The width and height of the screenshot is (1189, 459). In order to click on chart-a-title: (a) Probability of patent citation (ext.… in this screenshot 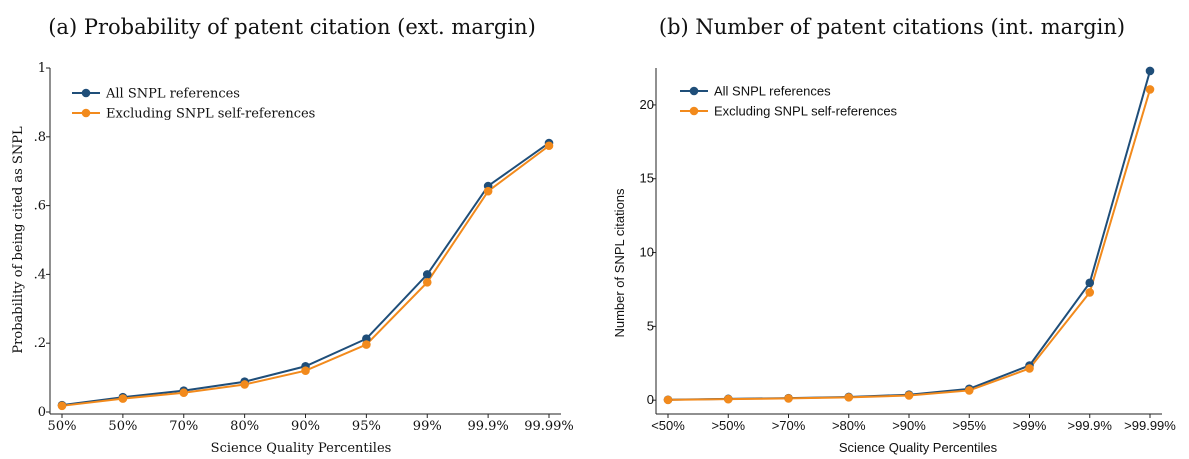, I will do `click(292, 27)`.